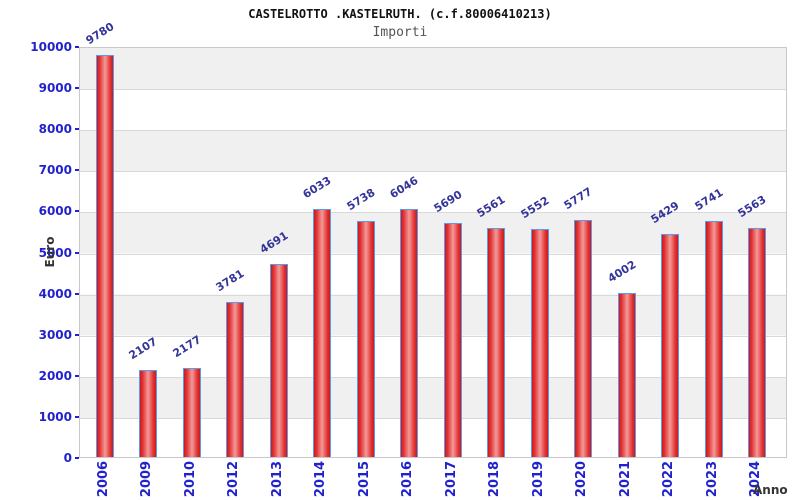  What do you see at coordinates (583, 338) in the screenshot?
I see `bar-2020` at bounding box center [583, 338].